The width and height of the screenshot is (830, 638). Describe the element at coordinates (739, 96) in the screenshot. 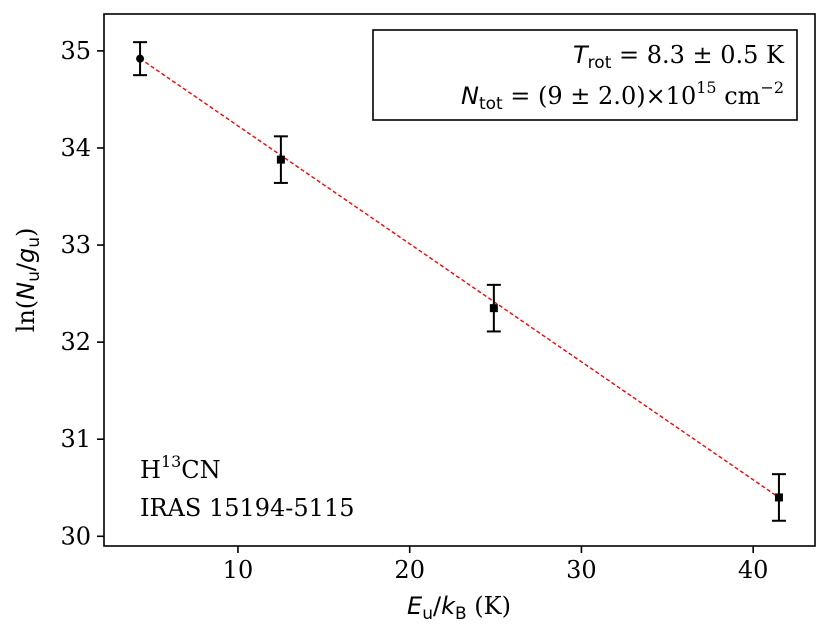

I see `fit-param-2-unit: cm` at that location.